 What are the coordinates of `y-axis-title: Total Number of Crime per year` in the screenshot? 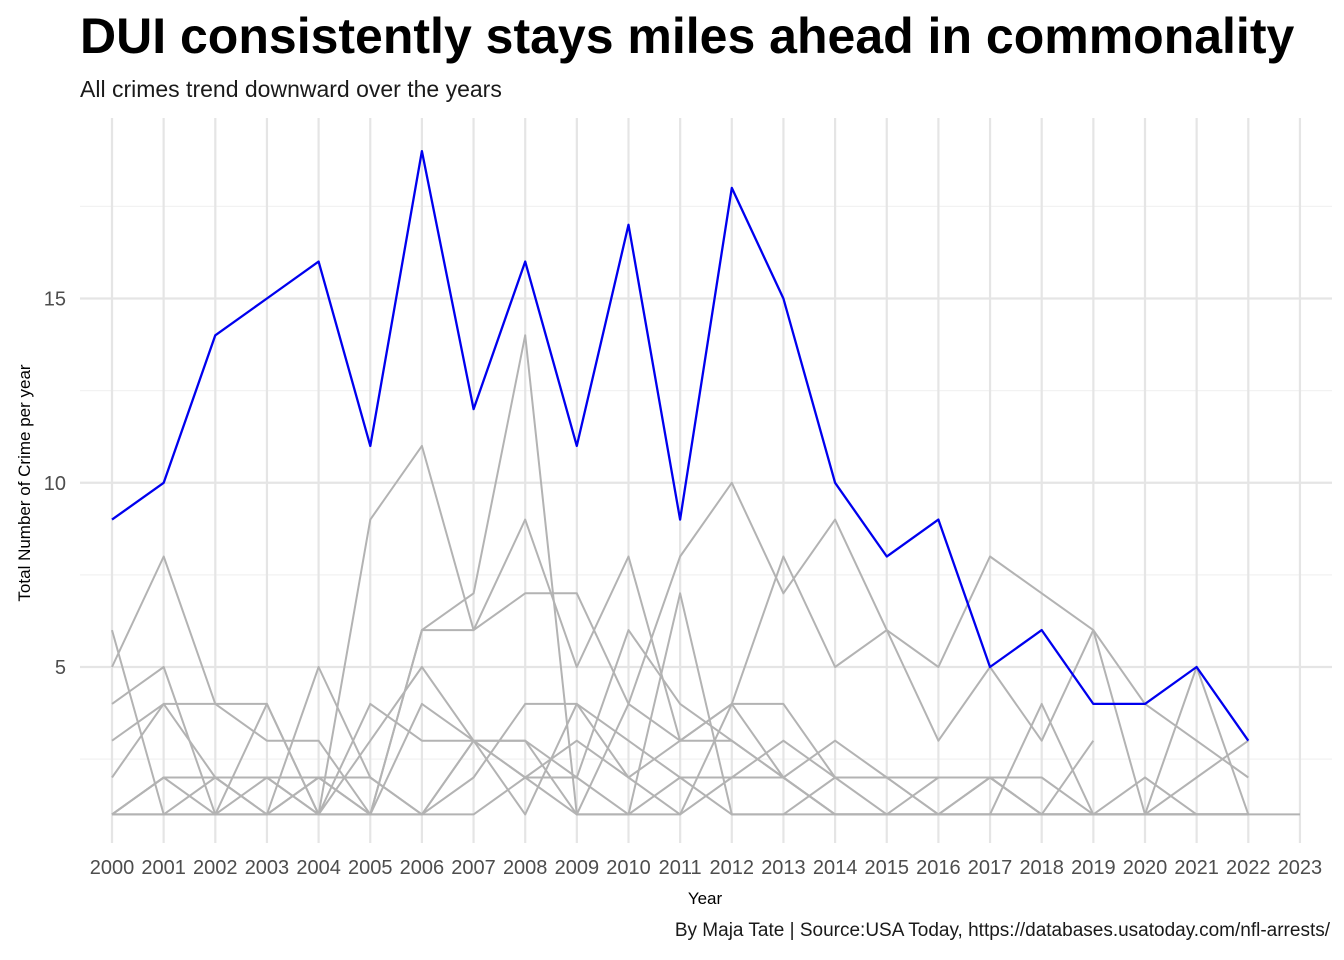 It's located at (24, 482).